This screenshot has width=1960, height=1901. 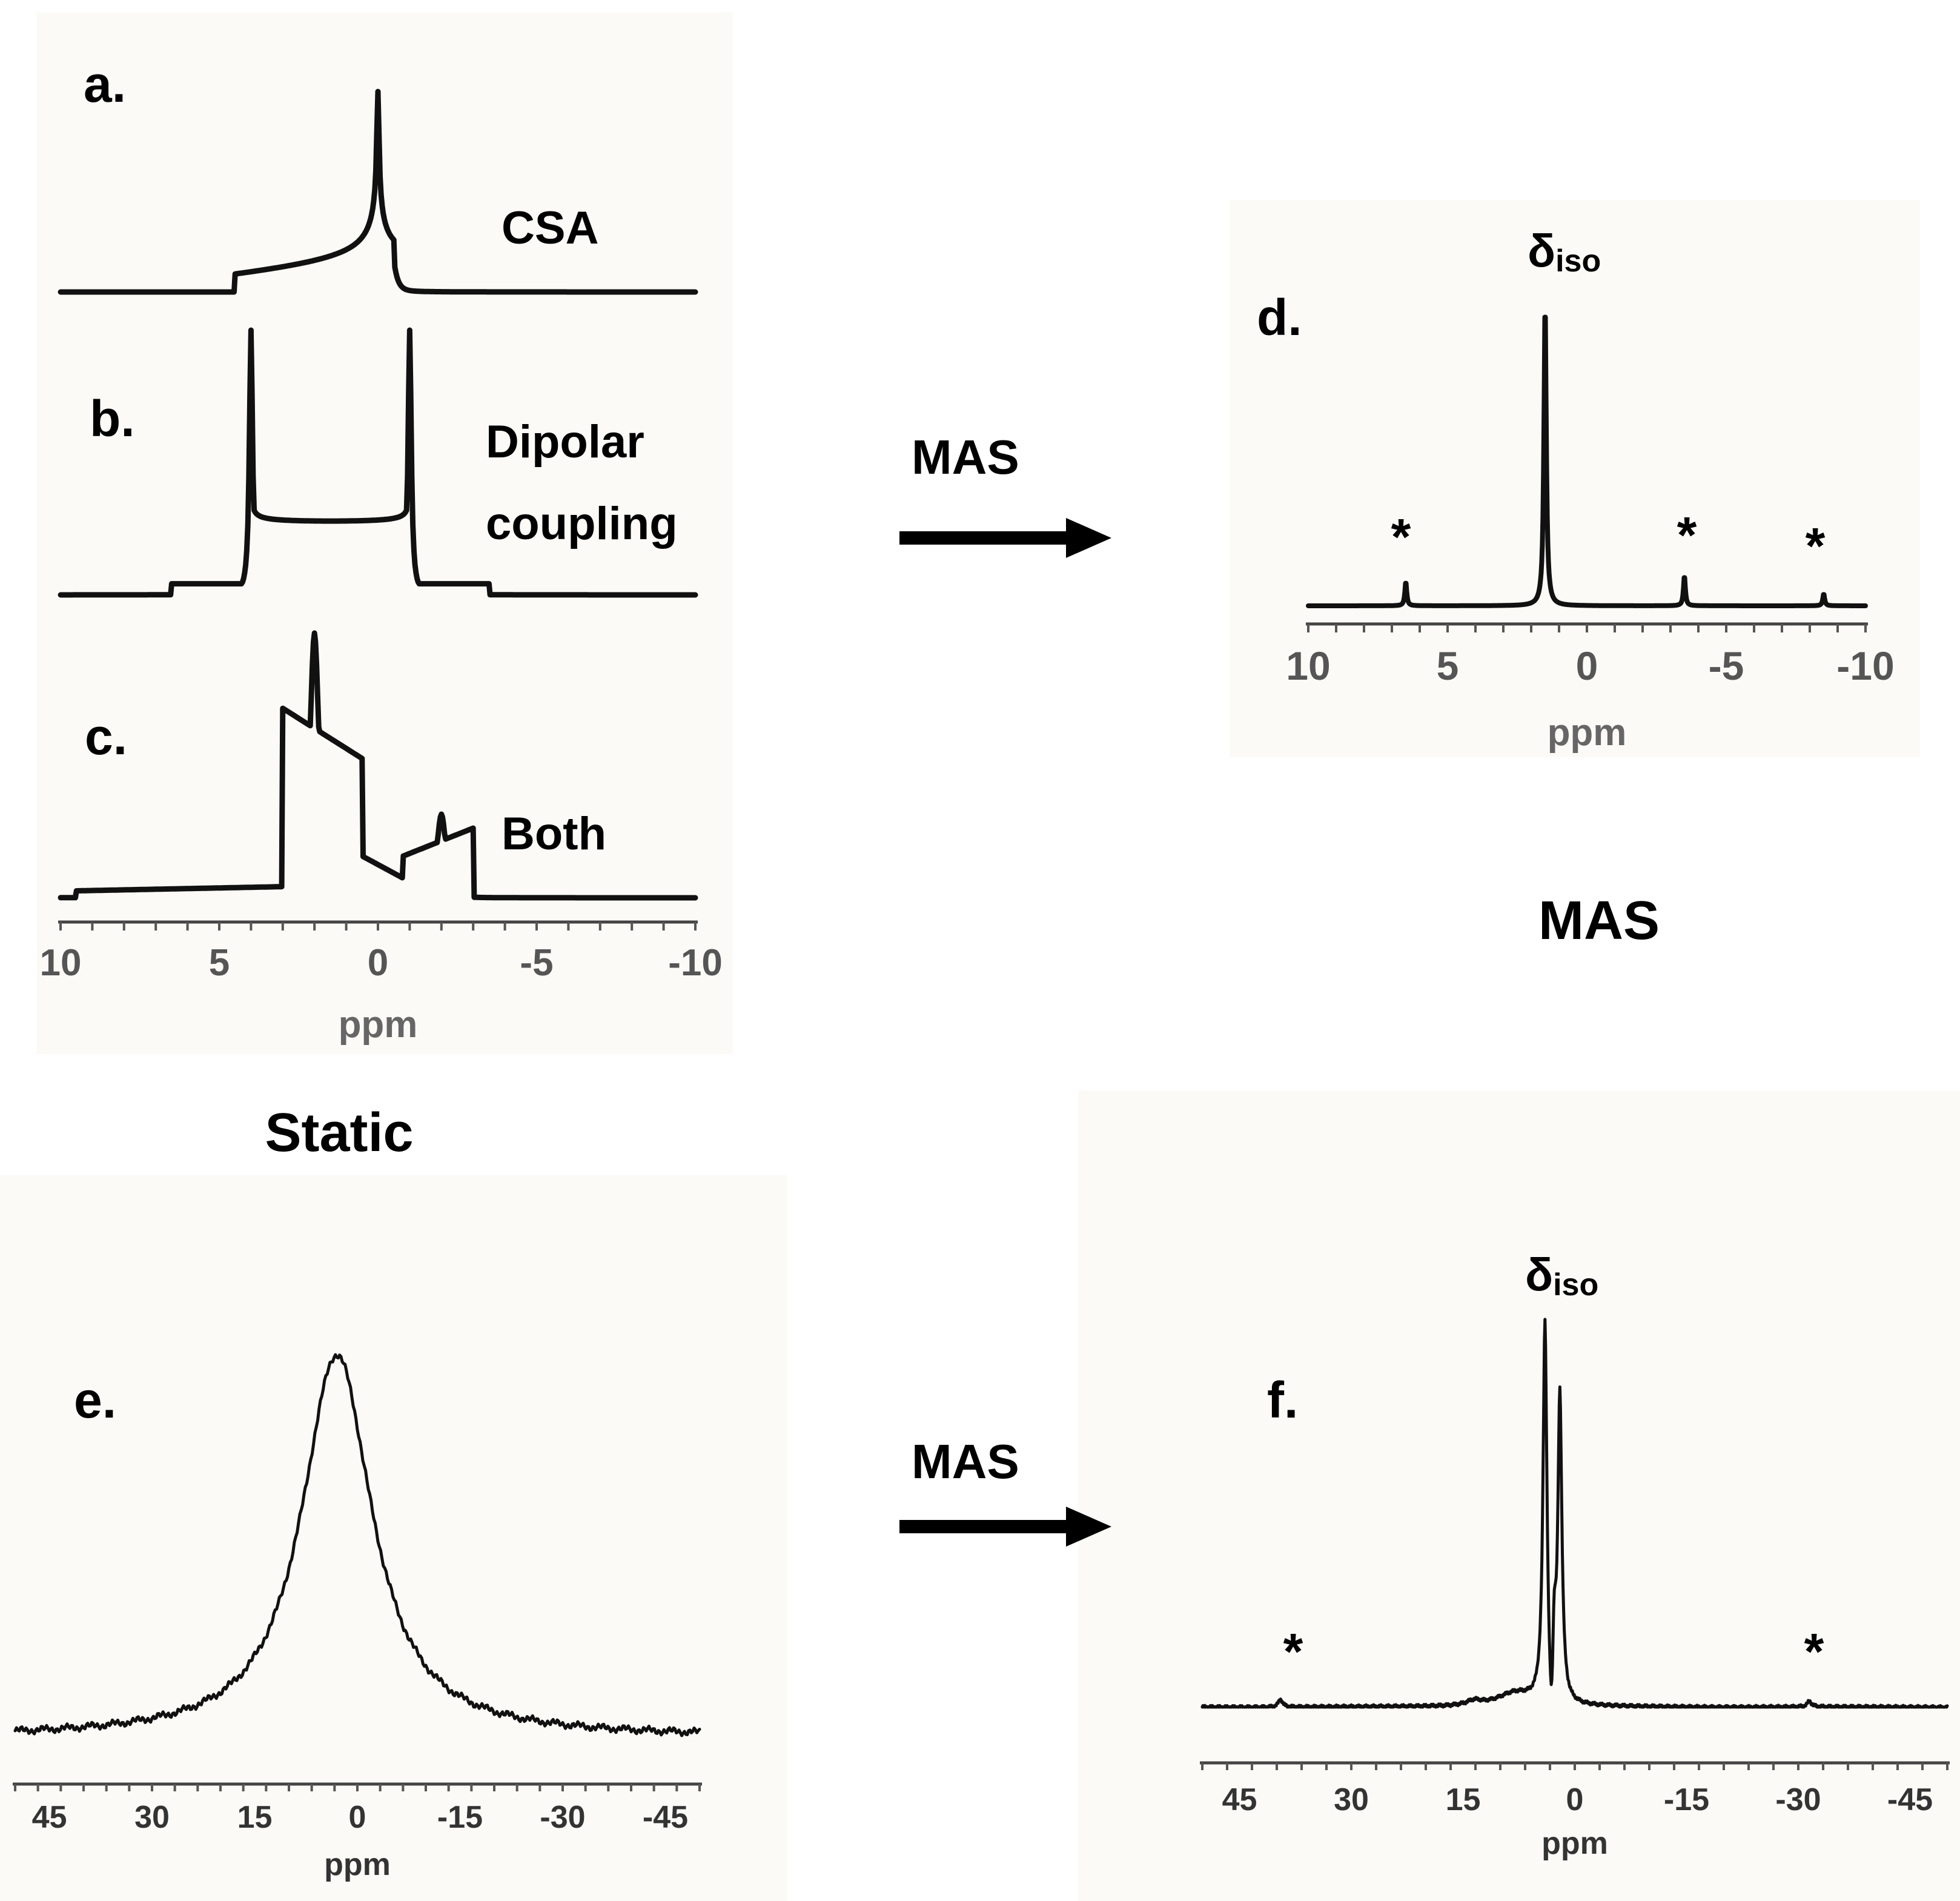 I want to click on panel-label-e: e., so click(x=95, y=1400).